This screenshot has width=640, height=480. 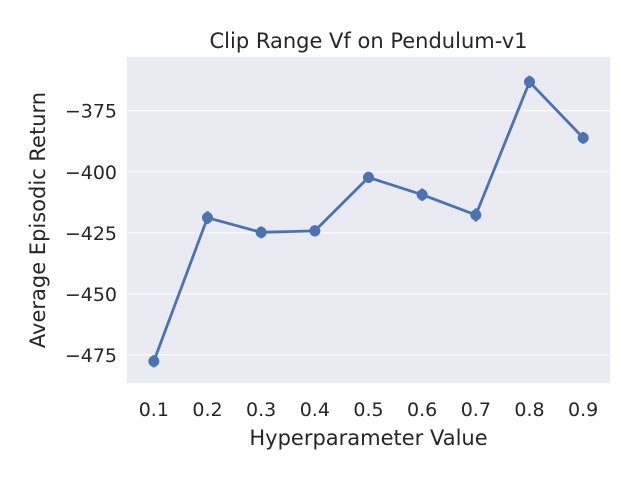 I want to click on chart-title: Clip Range Vf on Pendulum-v1, so click(x=368, y=41).